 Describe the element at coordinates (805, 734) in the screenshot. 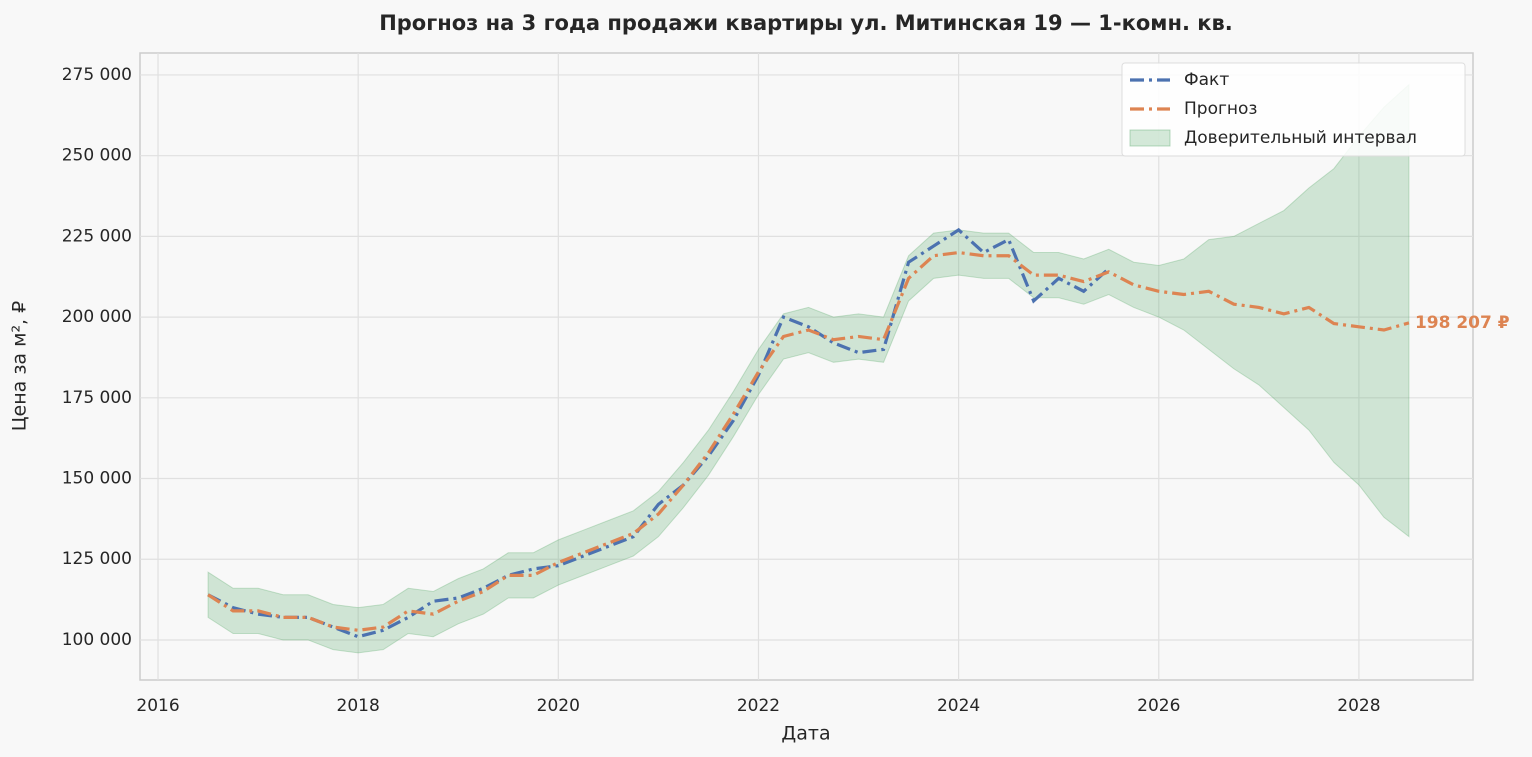

I see `x-axis-label: Дата` at that location.